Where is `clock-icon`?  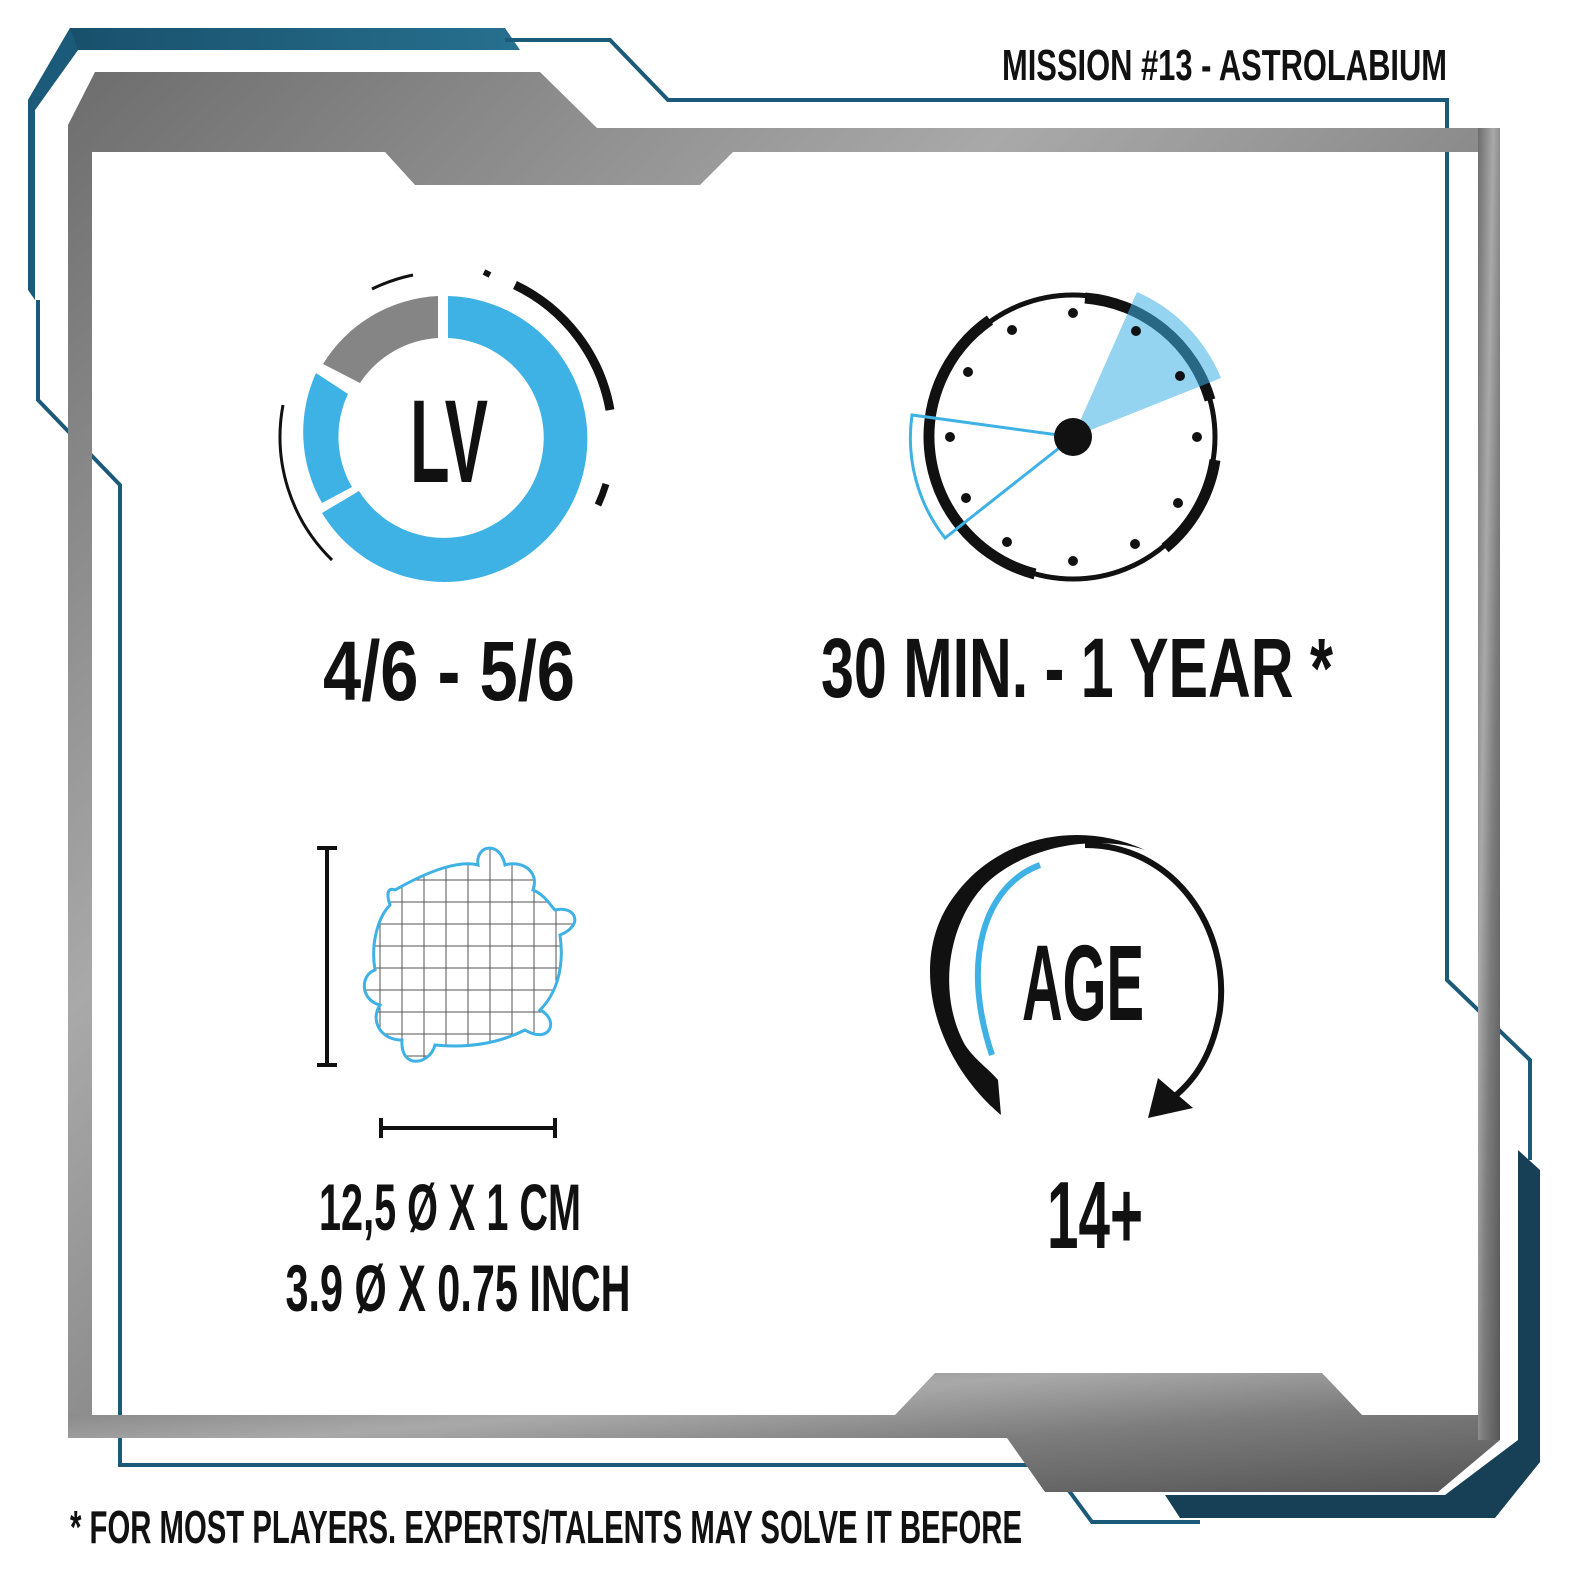
clock-icon is located at coordinates (1064, 437).